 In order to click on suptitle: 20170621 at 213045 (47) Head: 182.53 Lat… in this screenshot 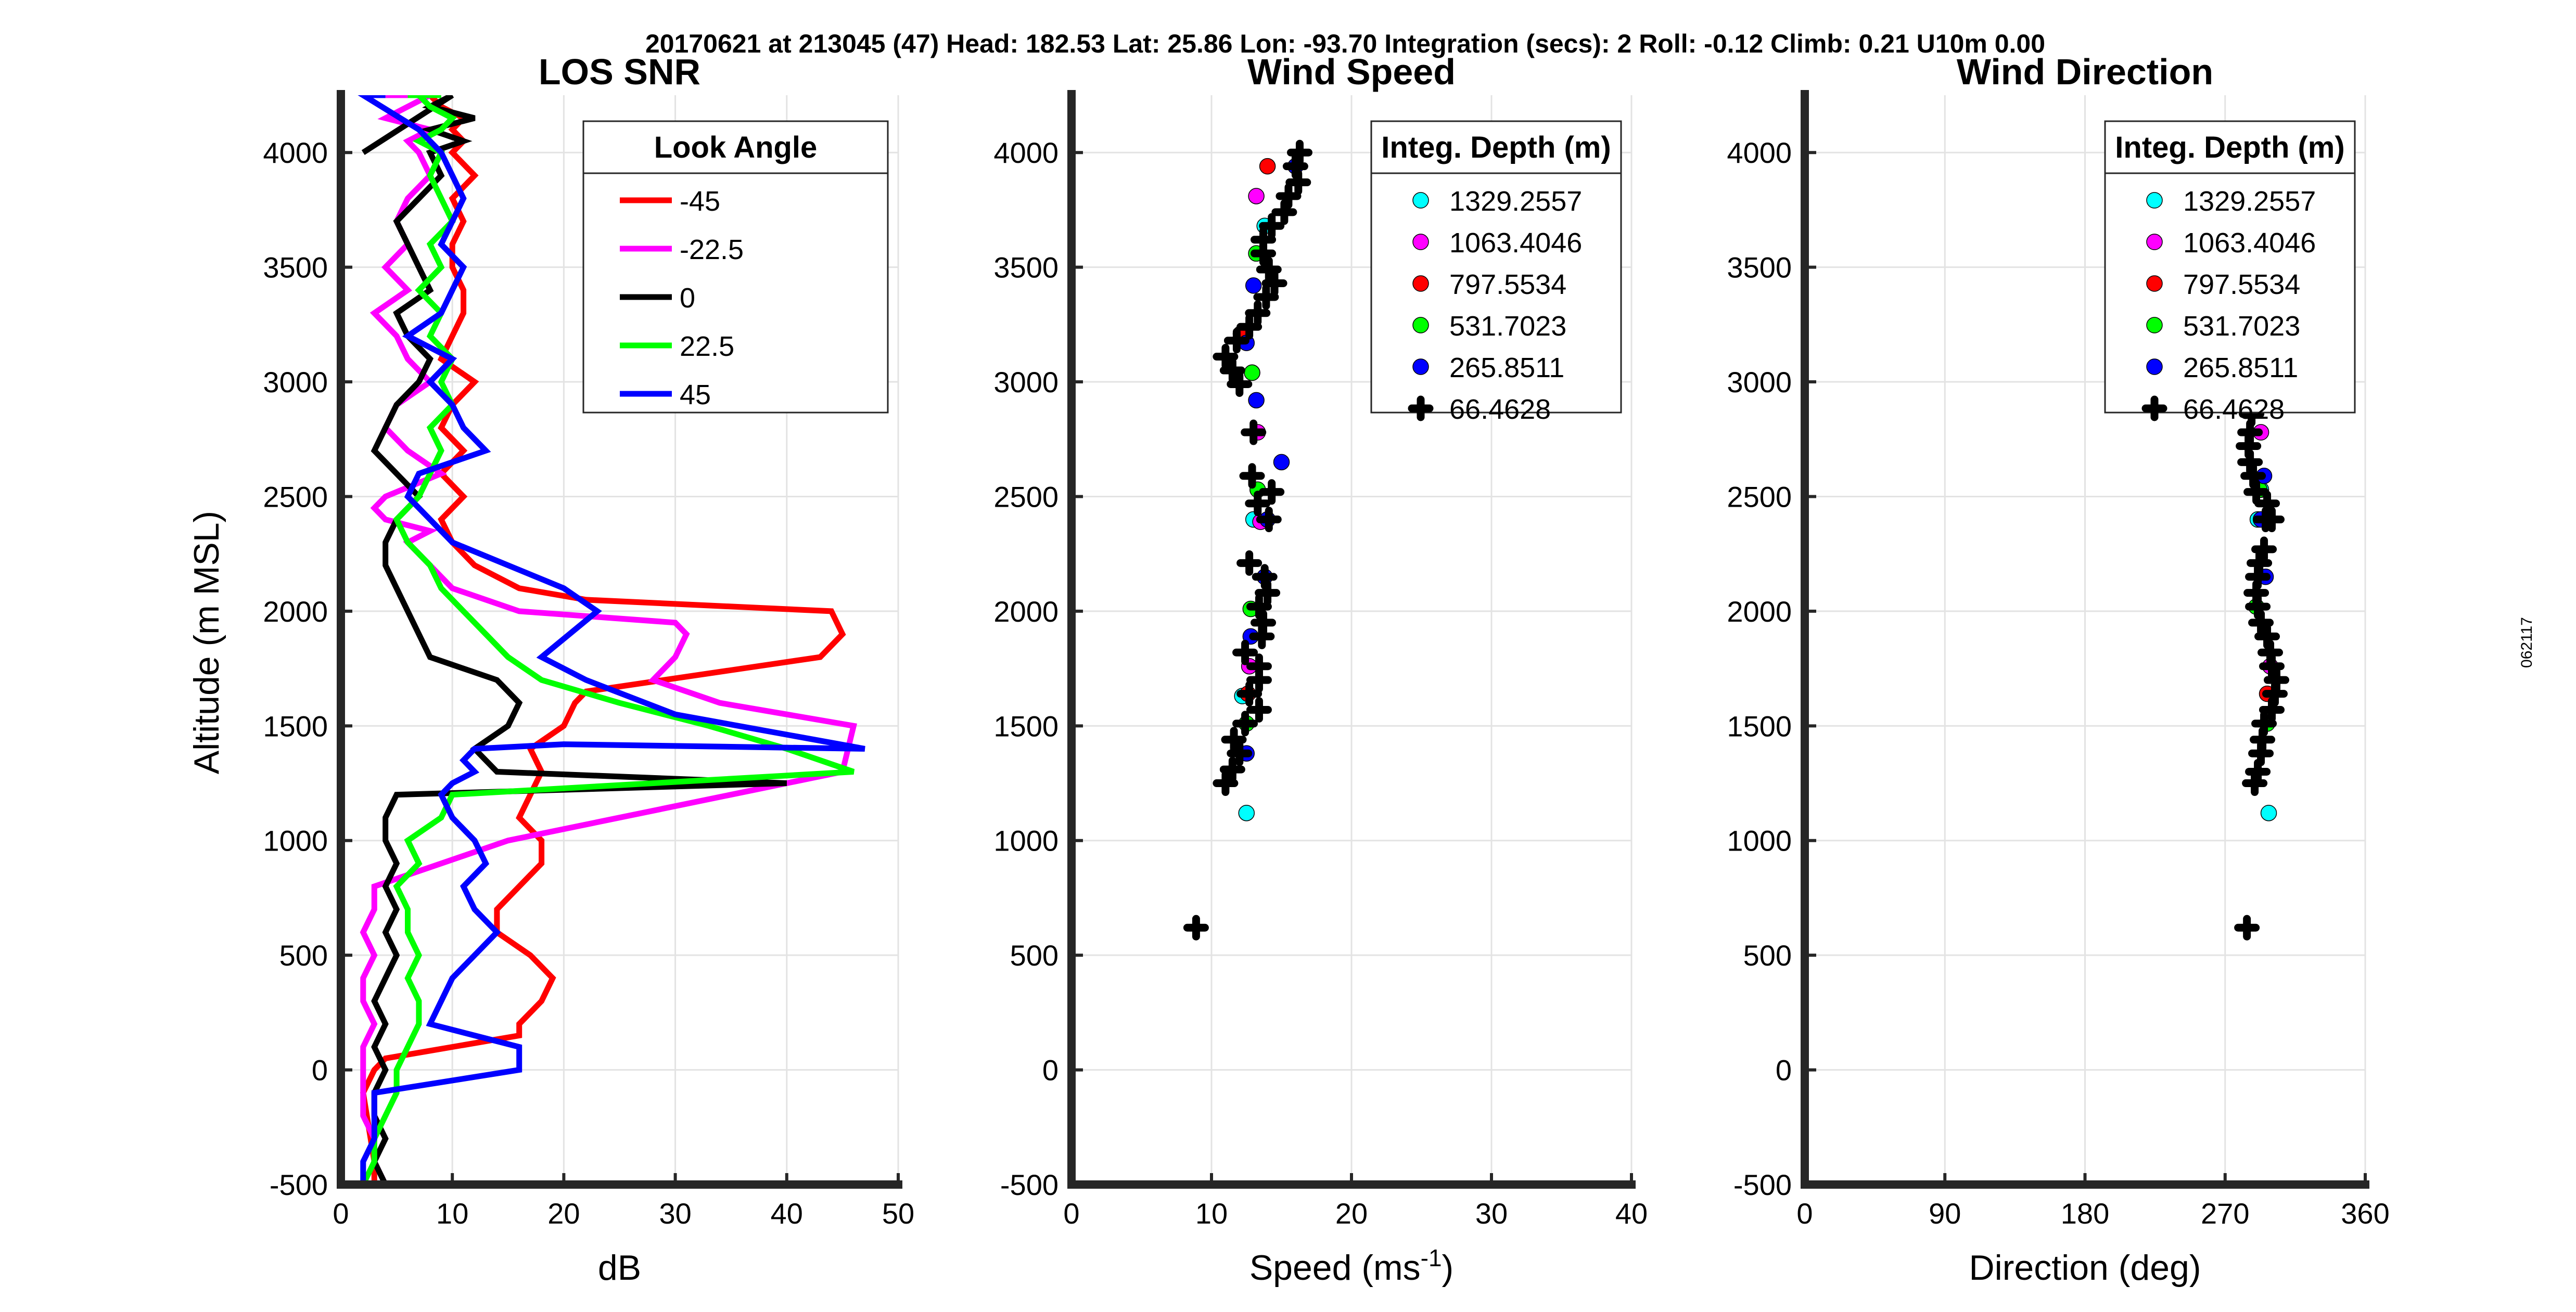, I will do `click(1345, 44)`.